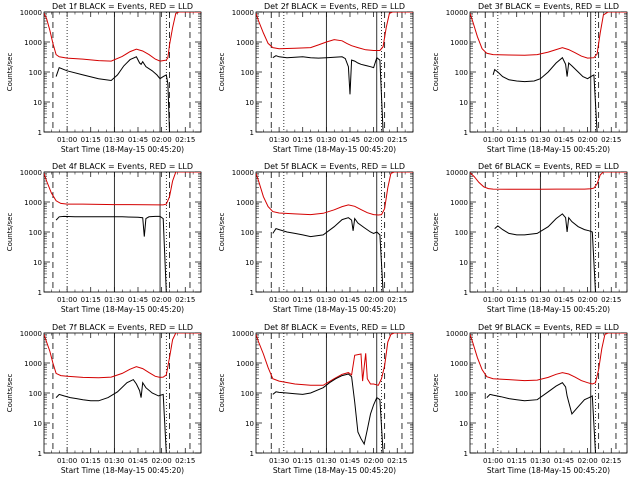 The width and height of the screenshot is (640, 480). What do you see at coordinates (122, 166) in the screenshot?
I see `chart-title: Det 4f BLACK = Events, RED = LLD` at bounding box center [122, 166].